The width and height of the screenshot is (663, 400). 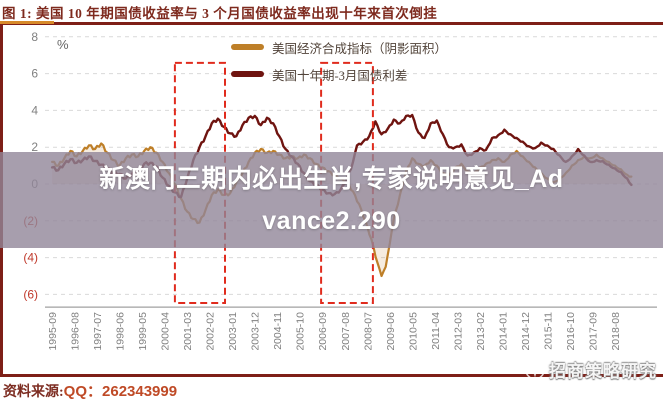 I want to click on legend-label-composite: 美国经济合成指标（阴影面积）, so click(x=360, y=48).